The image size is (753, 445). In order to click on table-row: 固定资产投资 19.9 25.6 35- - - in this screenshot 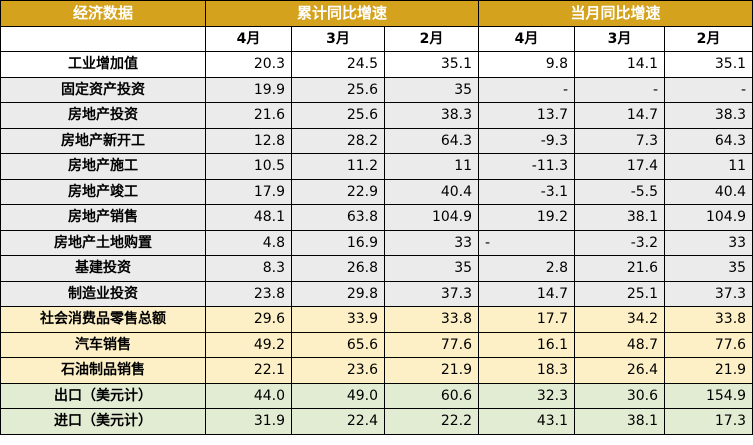, I will do `click(376, 89)`.